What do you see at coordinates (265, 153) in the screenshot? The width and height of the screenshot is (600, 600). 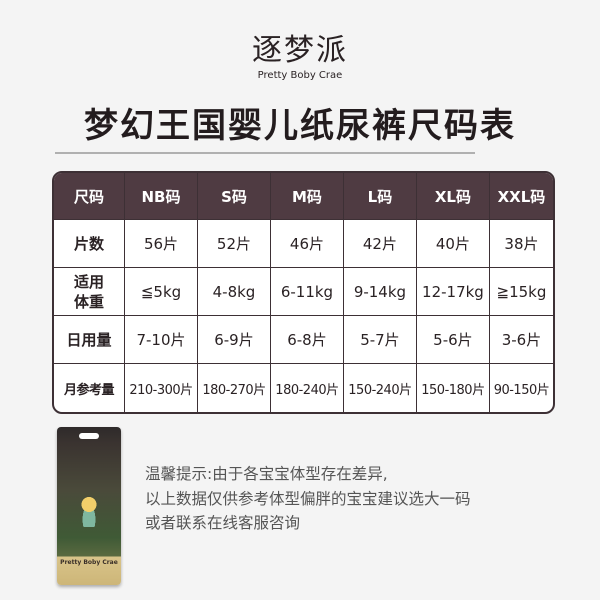 I see `divider` at bounding box center [265, 153].